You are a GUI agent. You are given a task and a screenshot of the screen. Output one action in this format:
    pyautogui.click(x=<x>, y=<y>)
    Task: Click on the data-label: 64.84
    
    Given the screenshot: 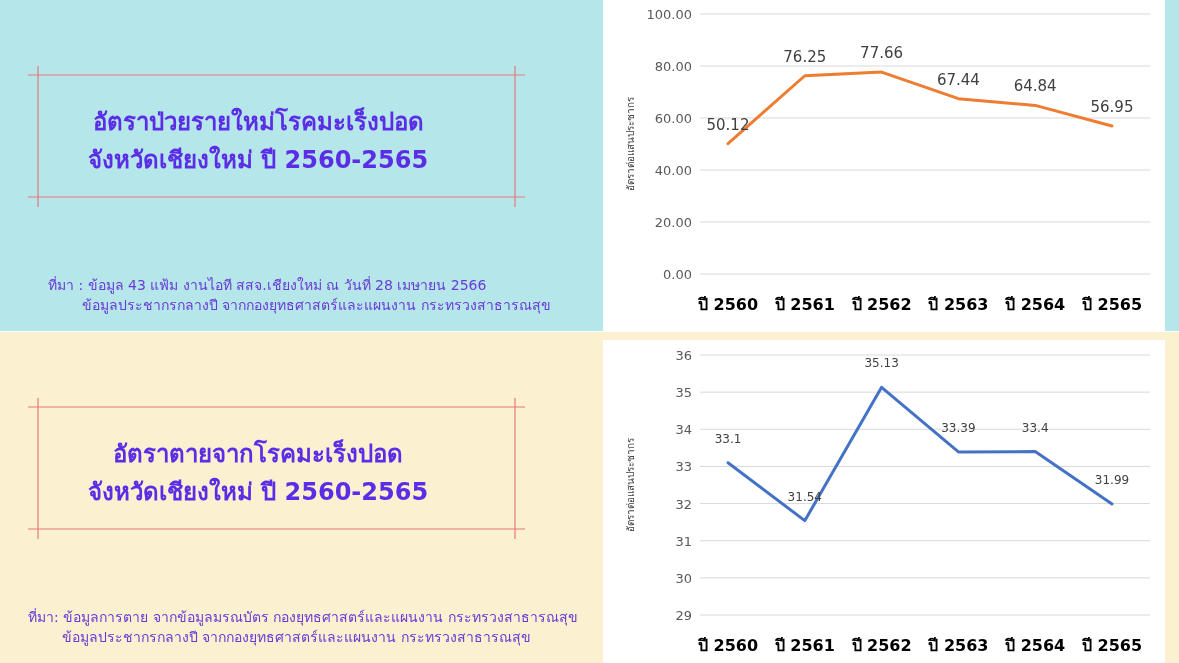 What is the action you would take?
    pyautogui.click(x=1035, y=86)
    